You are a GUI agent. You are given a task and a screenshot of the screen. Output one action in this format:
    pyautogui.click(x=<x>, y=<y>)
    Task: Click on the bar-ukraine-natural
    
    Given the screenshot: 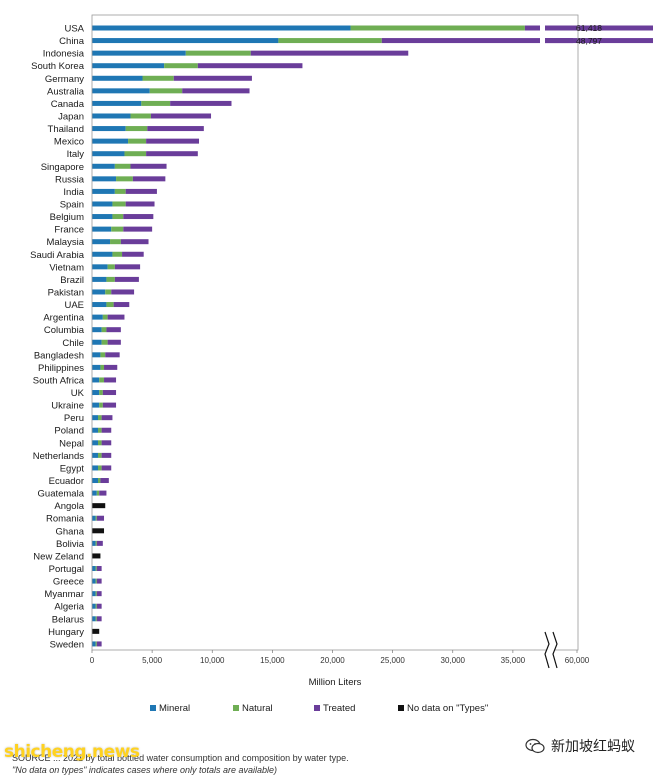 What is the action you would take?
    pyautogui.click(x=101, y=405)
    